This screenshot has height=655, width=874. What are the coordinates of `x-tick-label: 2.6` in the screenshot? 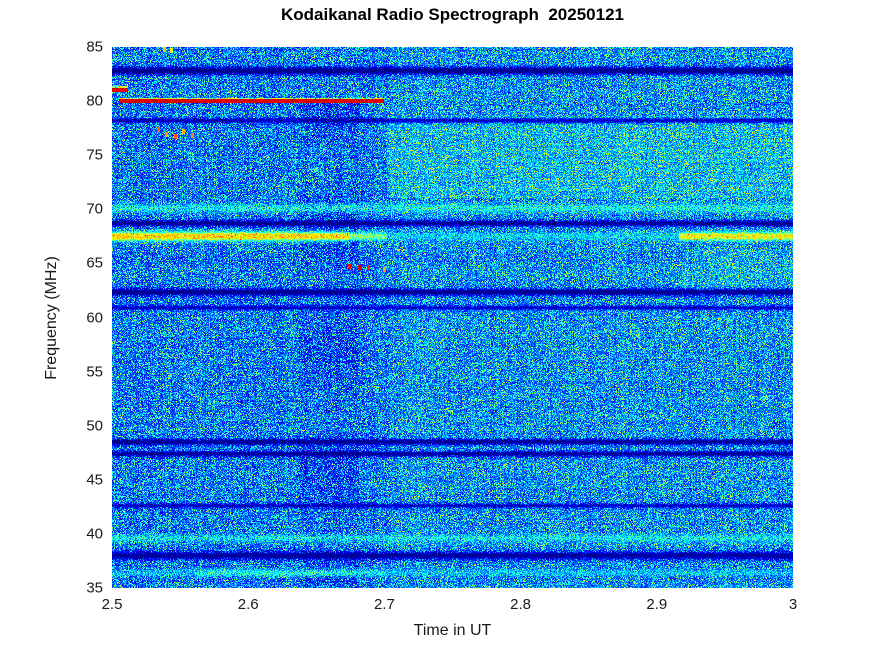 It's located at (248, 604).